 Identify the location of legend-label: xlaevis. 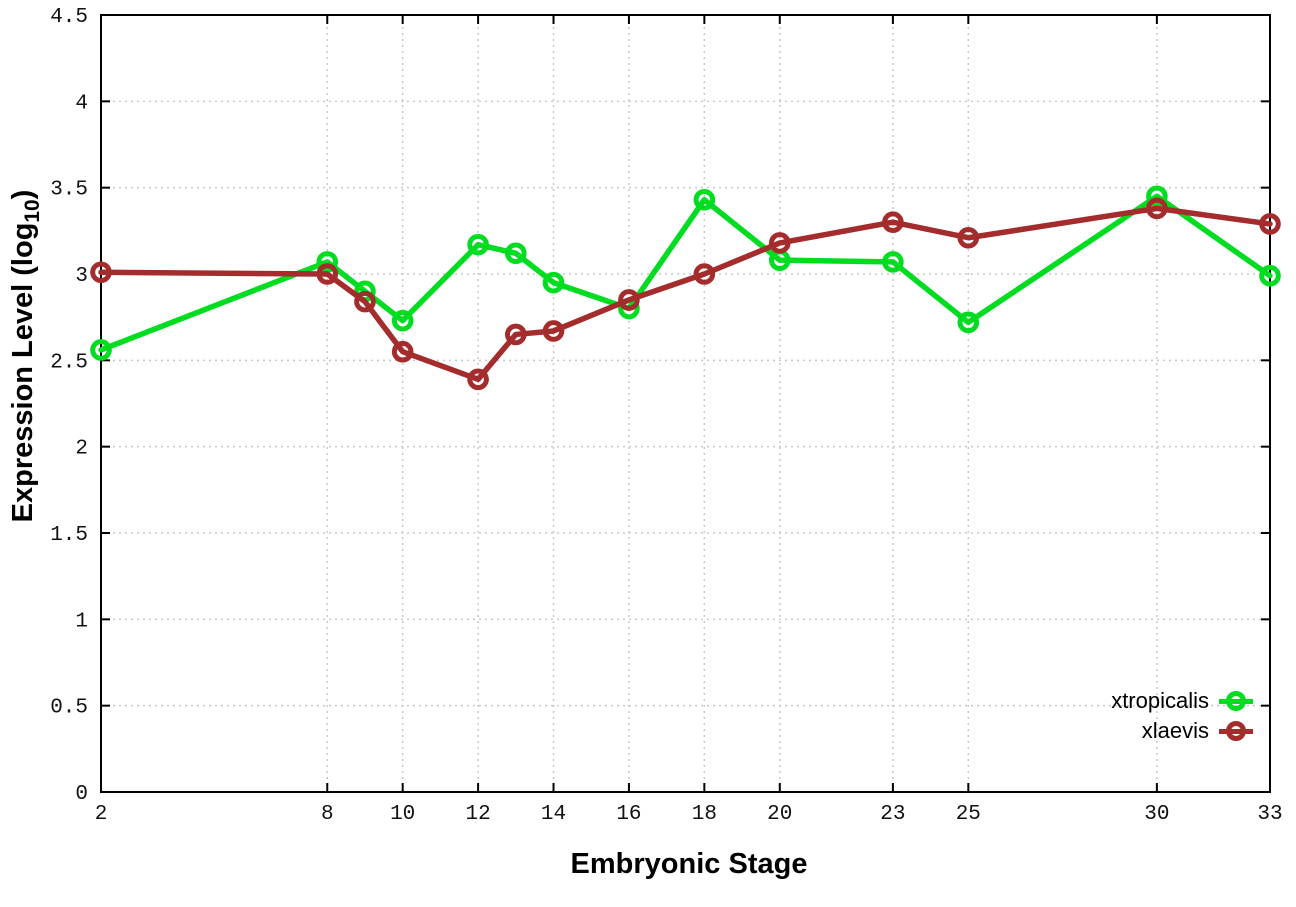
(1175, 730).